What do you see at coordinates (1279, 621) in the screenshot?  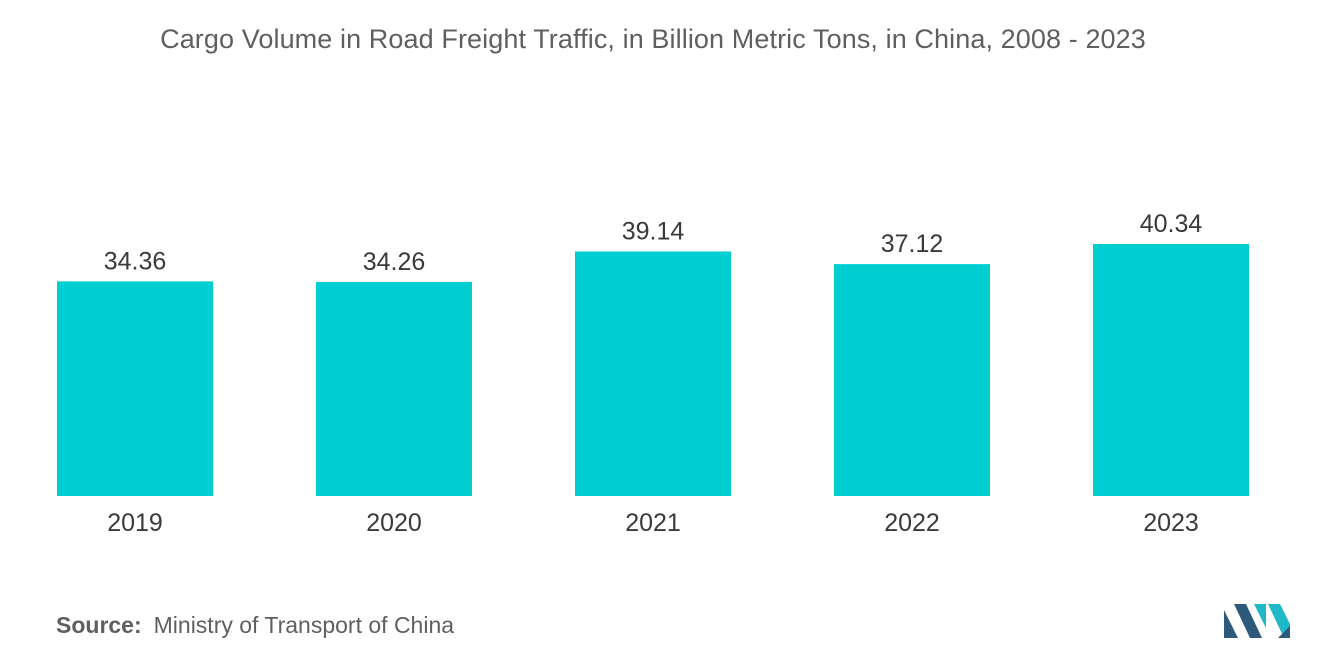 I see `logo-shape-right-light` at bounding box center [1279, 621].